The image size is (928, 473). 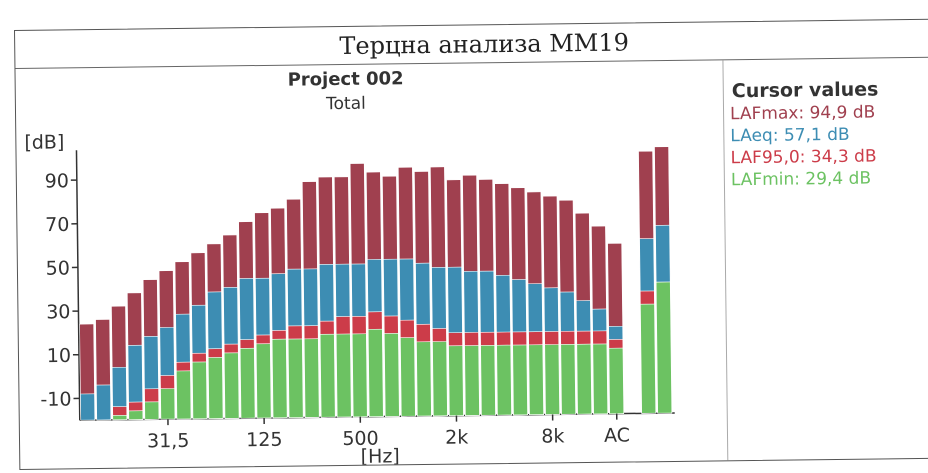 What do you see at coordinates (829, 157) in the screenshot?
I see `cursor-laf95: LAF95,0: 34,3 dB` at bounding box center [829, 157].